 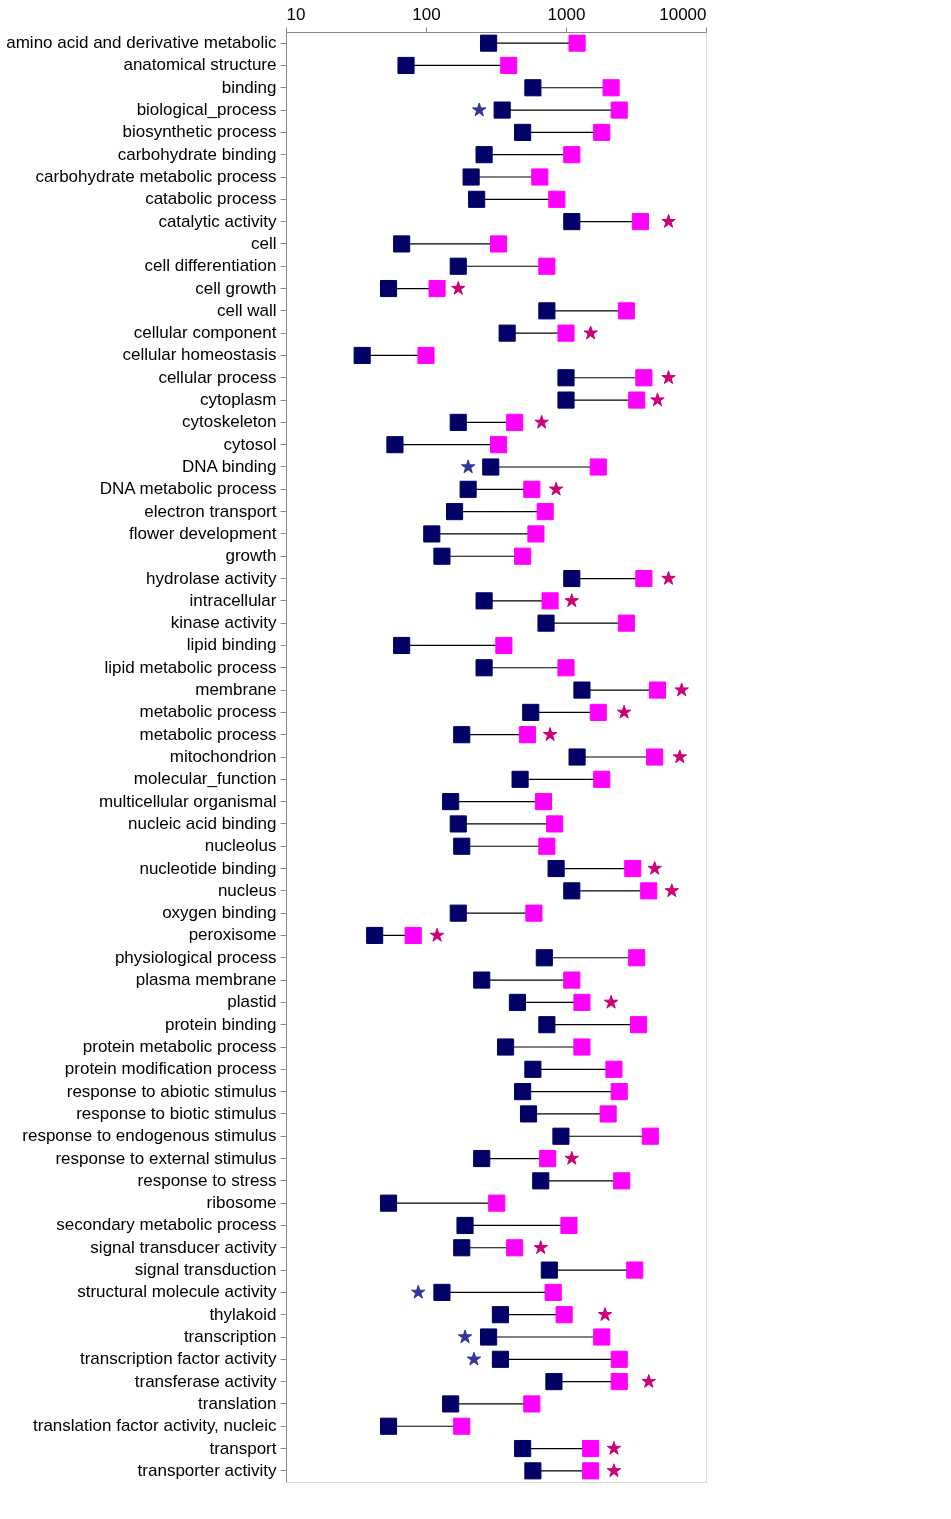 What do you see at coordinates (203, 533) in the screenshot?
I see `y-tick-label: flower development` at bounding box center [203, 533].